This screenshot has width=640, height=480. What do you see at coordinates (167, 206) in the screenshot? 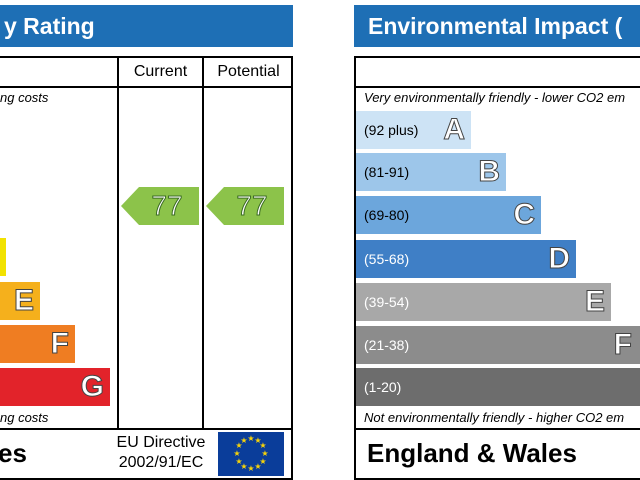
I see `current-rating-value: 77` at bounding box center [167, 206].